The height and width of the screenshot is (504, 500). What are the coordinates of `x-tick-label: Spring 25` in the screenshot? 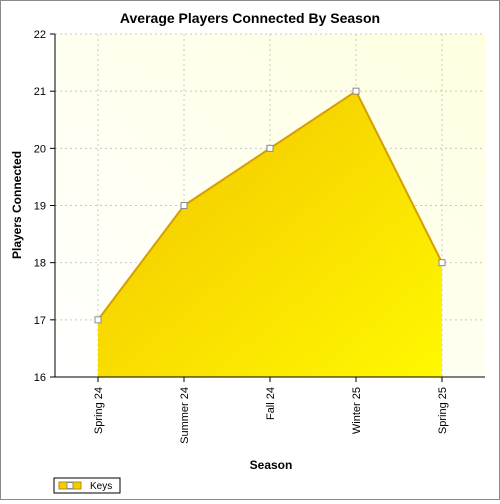 It's located at (443, 410).